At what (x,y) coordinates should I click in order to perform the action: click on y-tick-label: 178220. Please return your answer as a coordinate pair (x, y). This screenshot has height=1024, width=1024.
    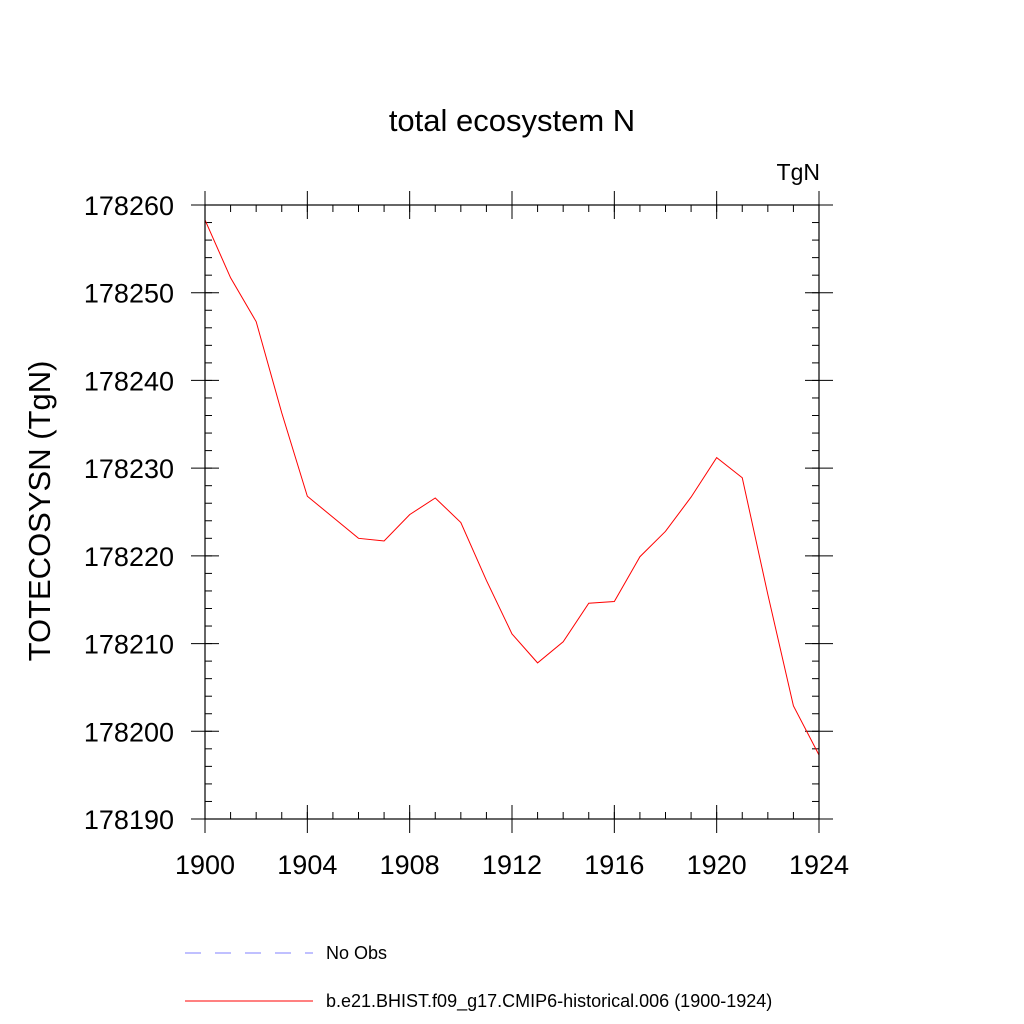
    Looking at the image, I should click on (129, 557).